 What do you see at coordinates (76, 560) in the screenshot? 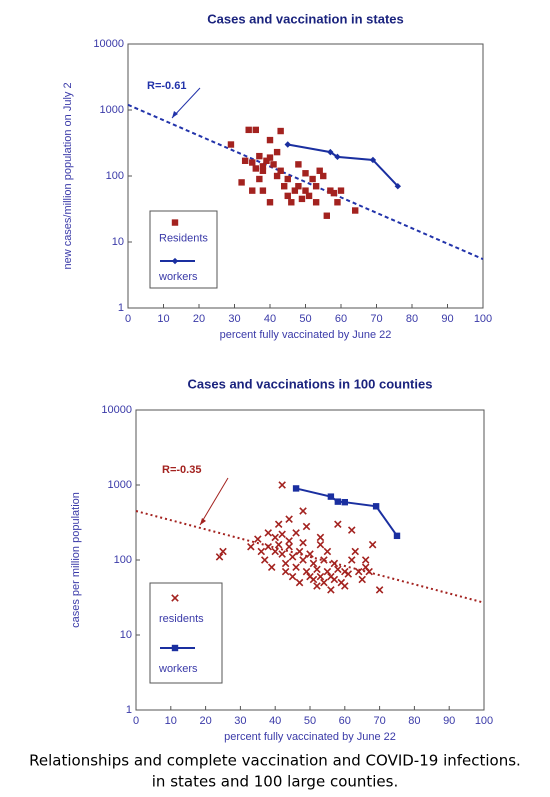
I see `y-axis-label: cases per million population` at bounding box center [76, 560].